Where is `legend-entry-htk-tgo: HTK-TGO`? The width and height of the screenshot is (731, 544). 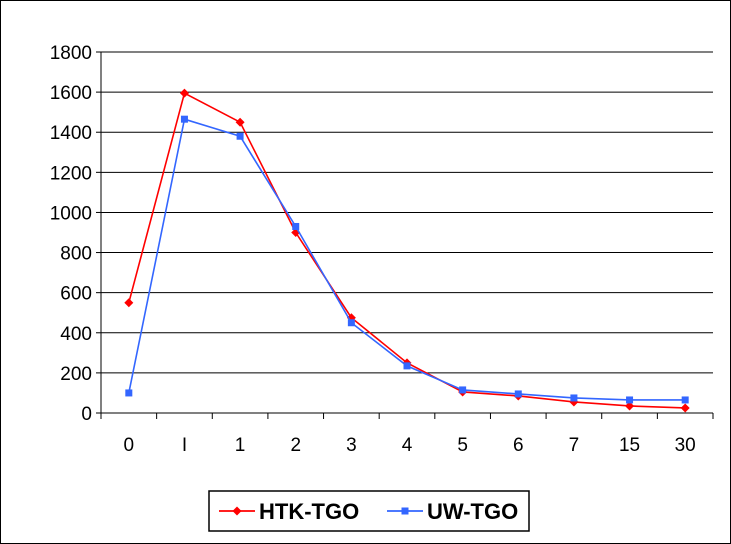 legend-entry-htk-tgo: HTK-TGO is located at coordinates (289, 511).